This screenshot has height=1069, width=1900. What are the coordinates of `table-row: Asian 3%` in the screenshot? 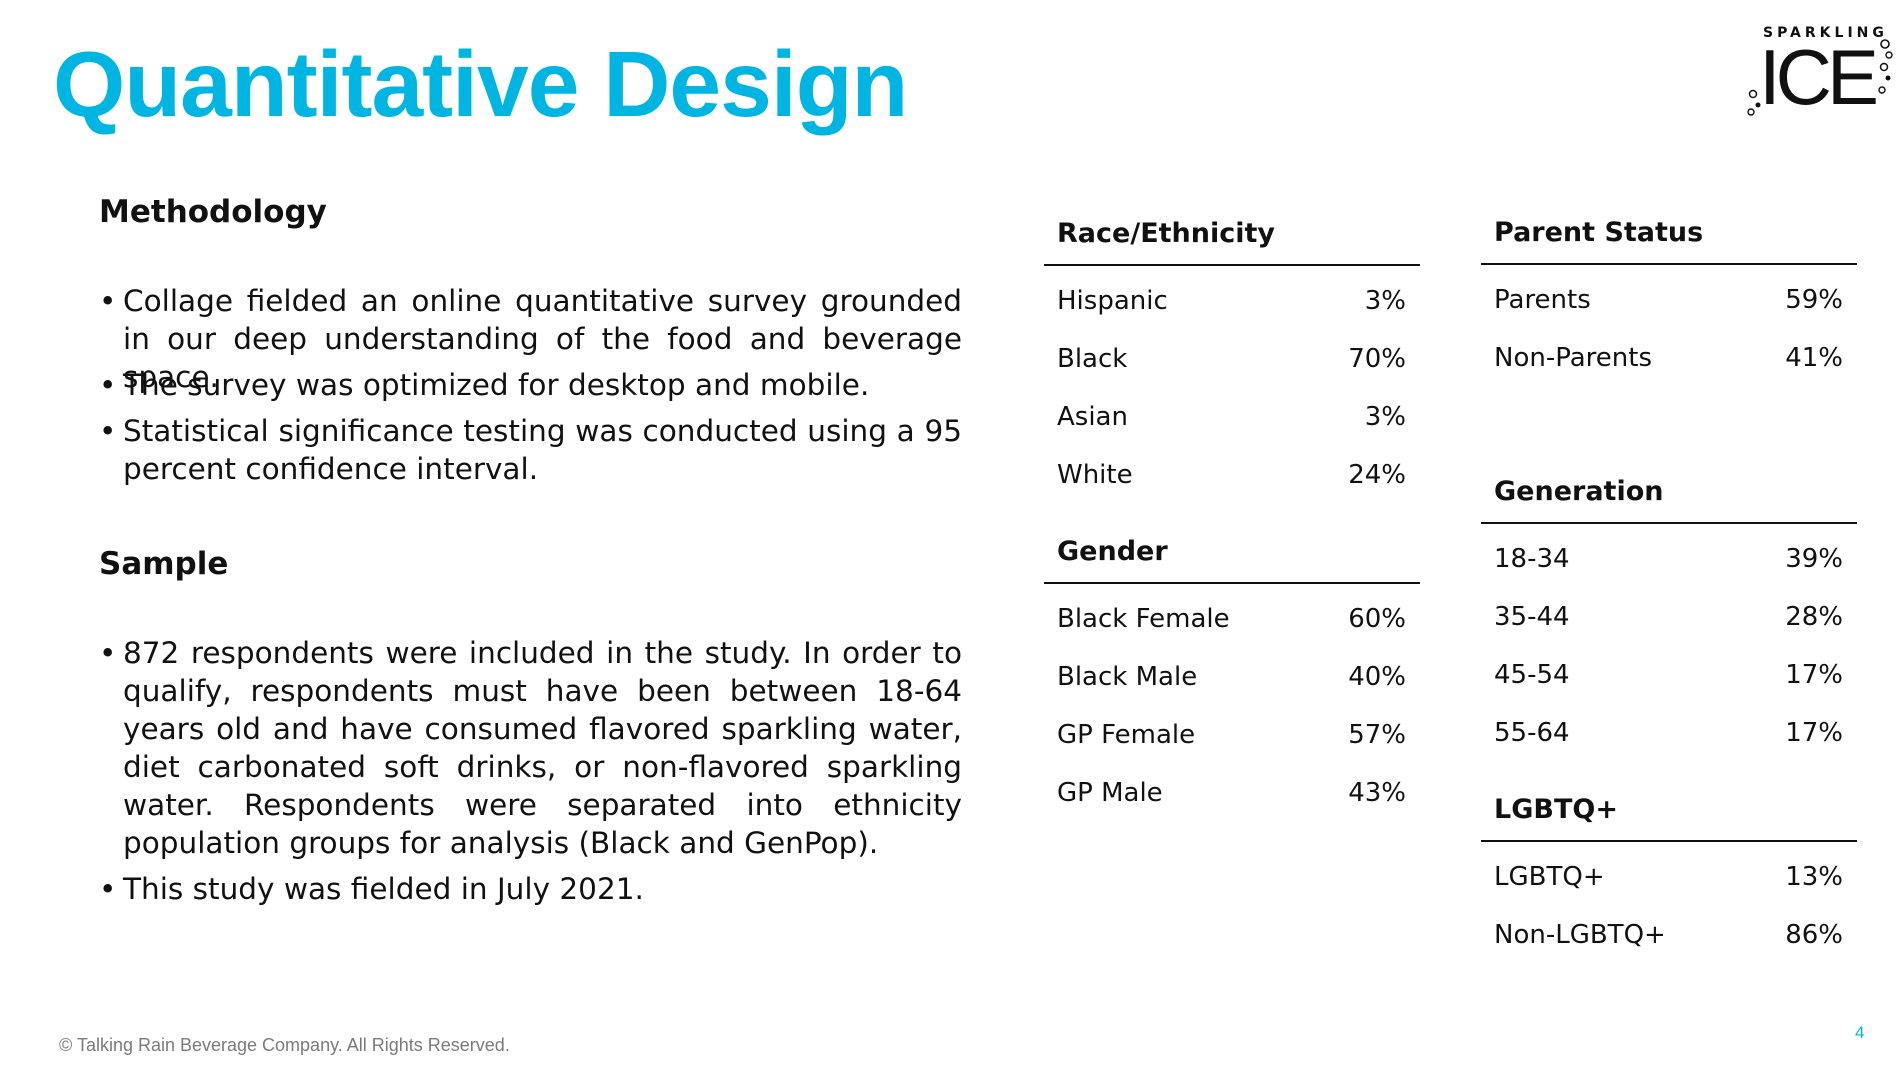 It's located at (1232, 417).